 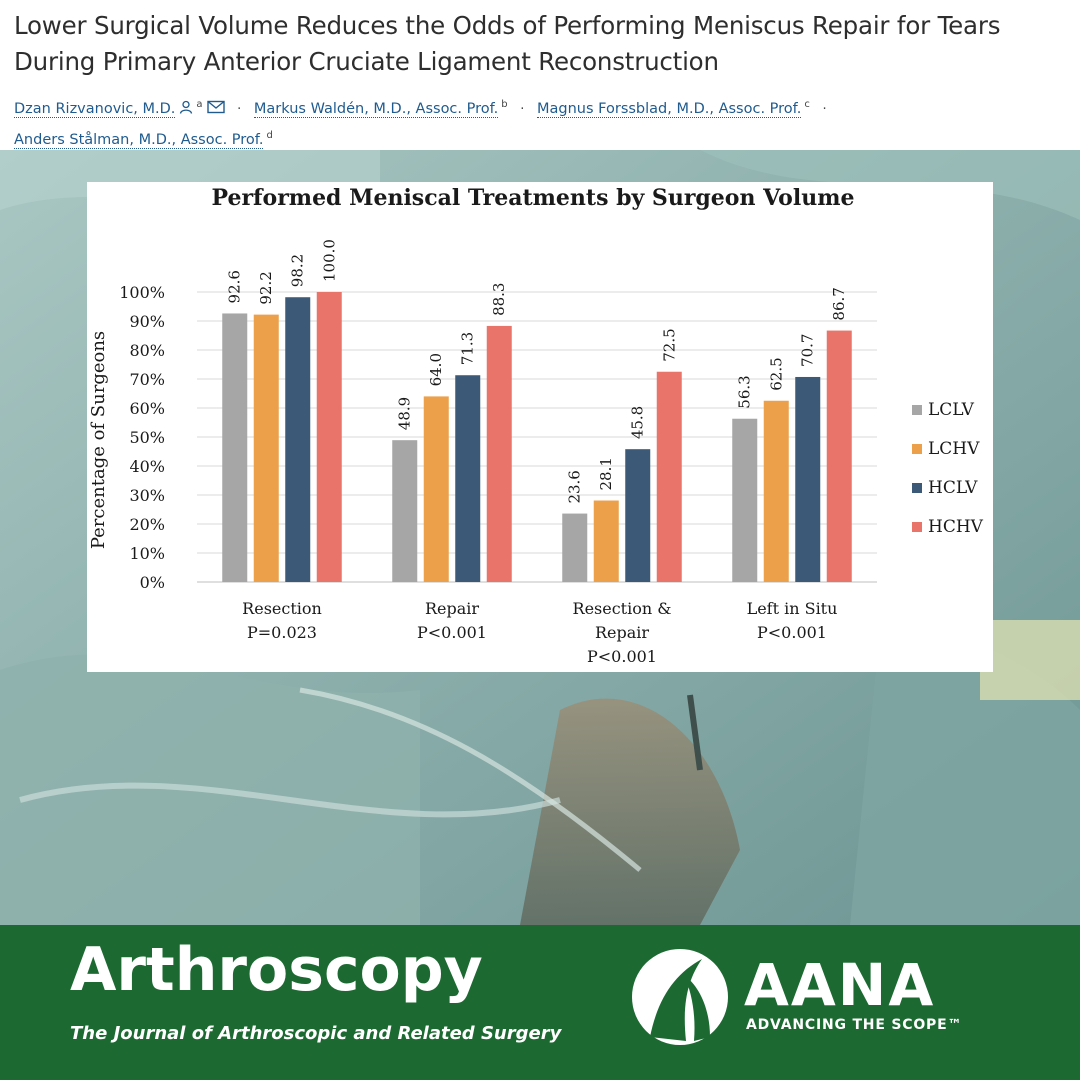 What do you see at coordinates (199, 104) in the screenshot?
I see `affiliation-mark-1: a` at bounding box center [199, 104].